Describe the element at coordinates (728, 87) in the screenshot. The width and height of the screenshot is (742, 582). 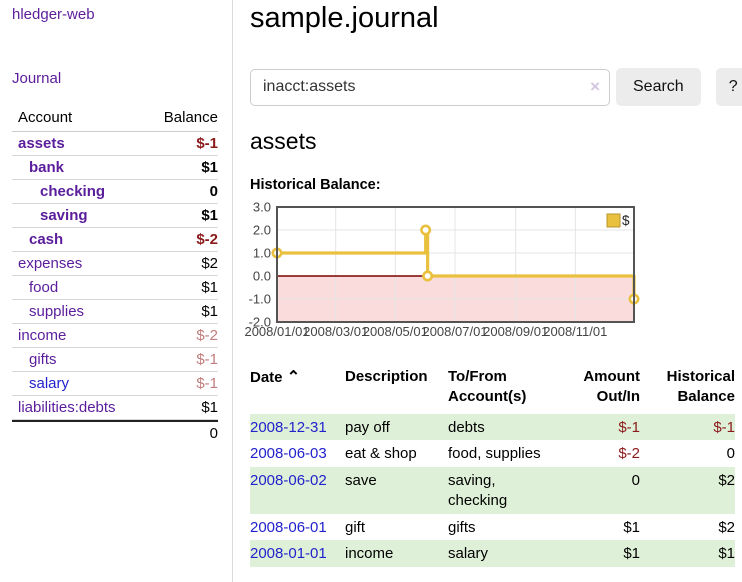
I see `help-button: ?` at that location.